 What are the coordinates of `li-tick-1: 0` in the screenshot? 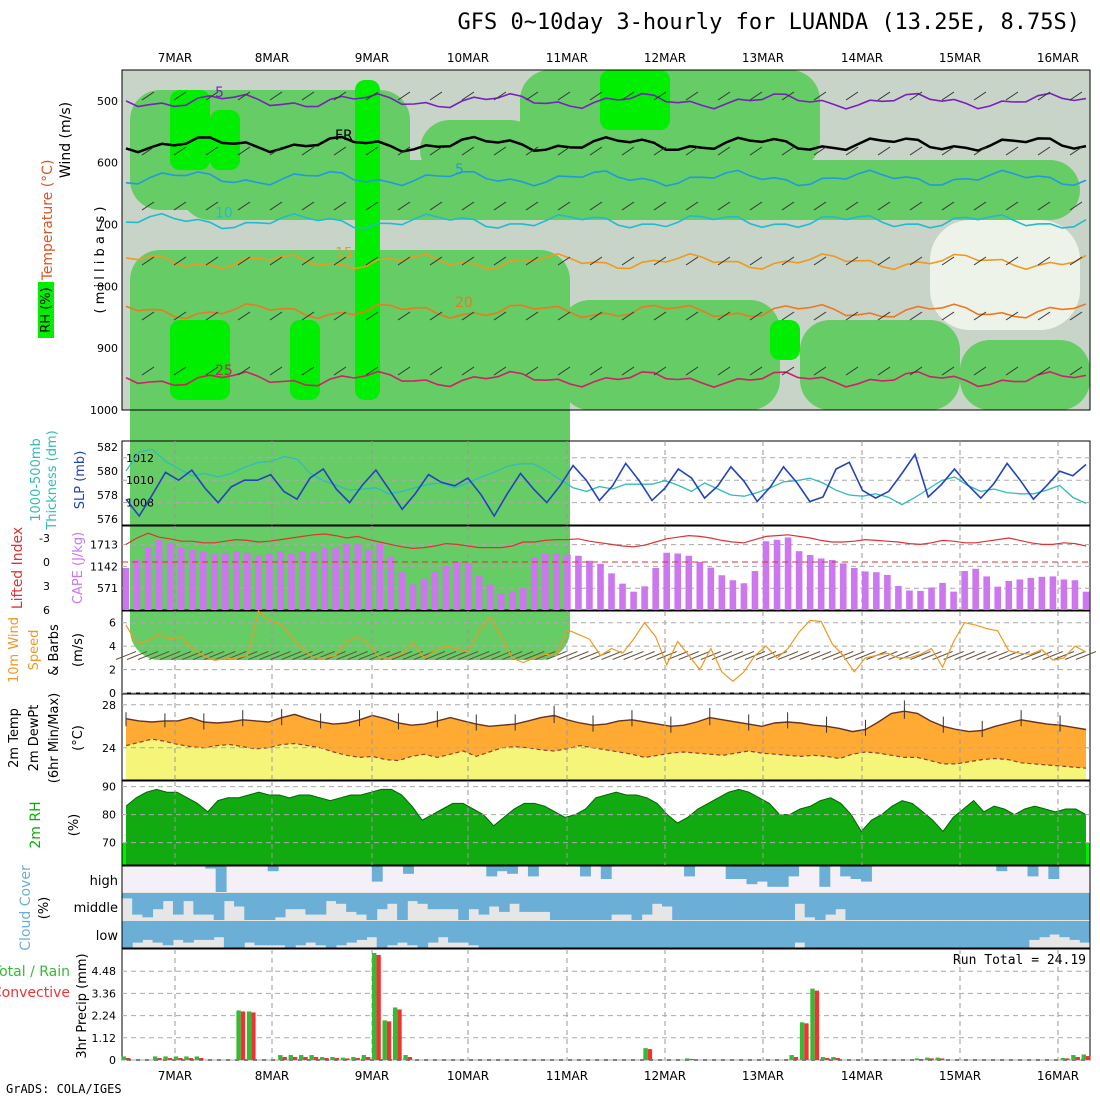 It's located at (46, 562).